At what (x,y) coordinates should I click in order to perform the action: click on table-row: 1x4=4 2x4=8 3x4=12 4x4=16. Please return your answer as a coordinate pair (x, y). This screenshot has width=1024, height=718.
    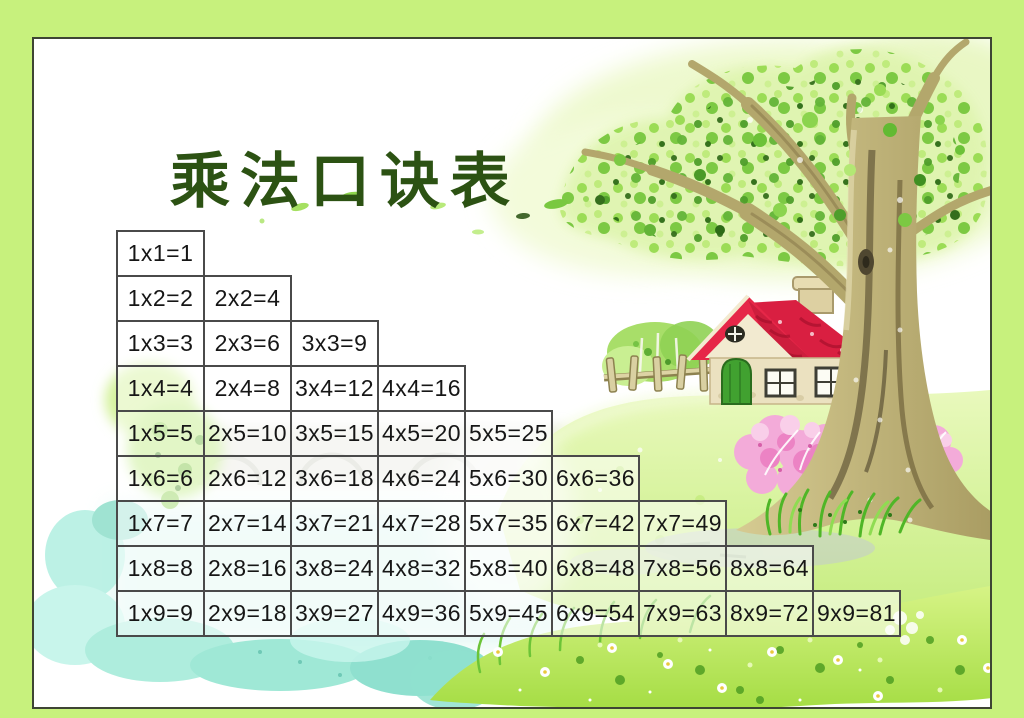
    Looking at the image, I should click on (508, 388).